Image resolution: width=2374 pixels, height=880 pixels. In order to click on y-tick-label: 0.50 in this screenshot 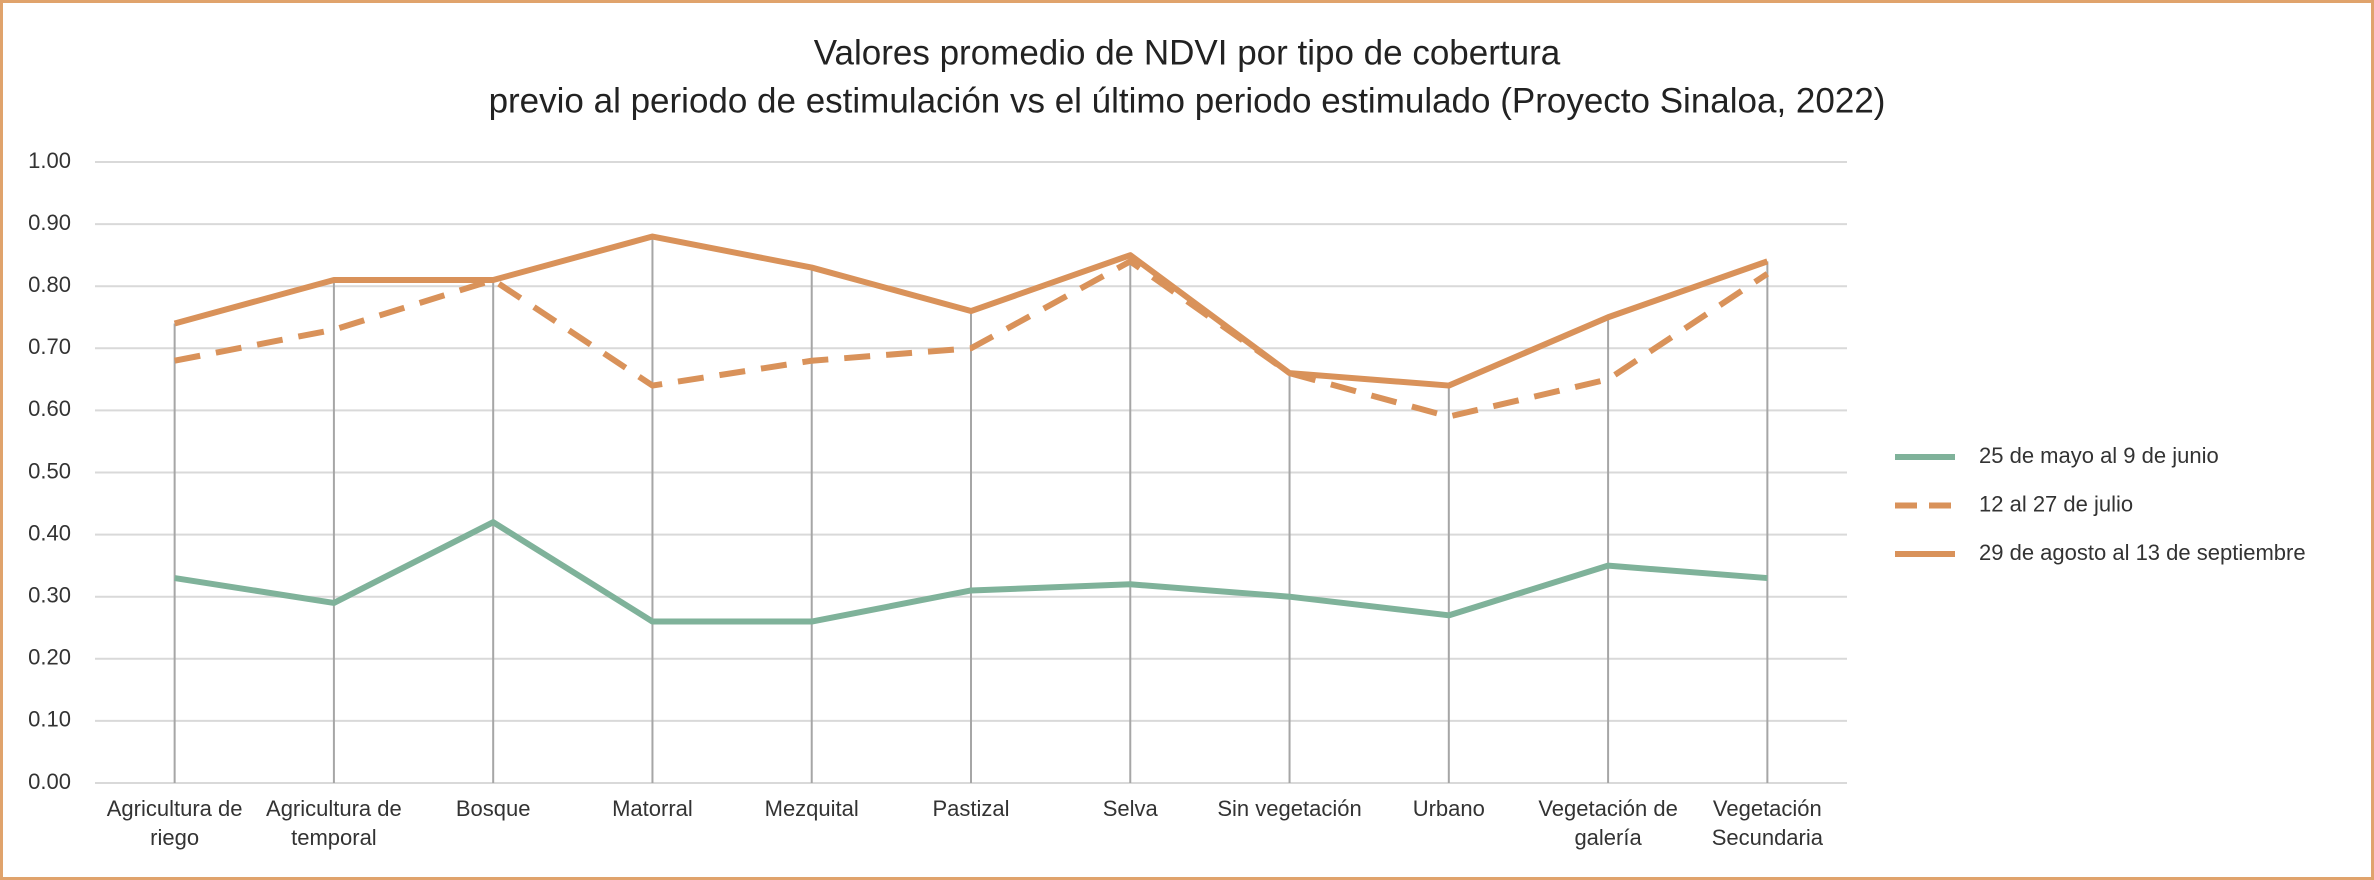, I will do `click(49, 470)`.